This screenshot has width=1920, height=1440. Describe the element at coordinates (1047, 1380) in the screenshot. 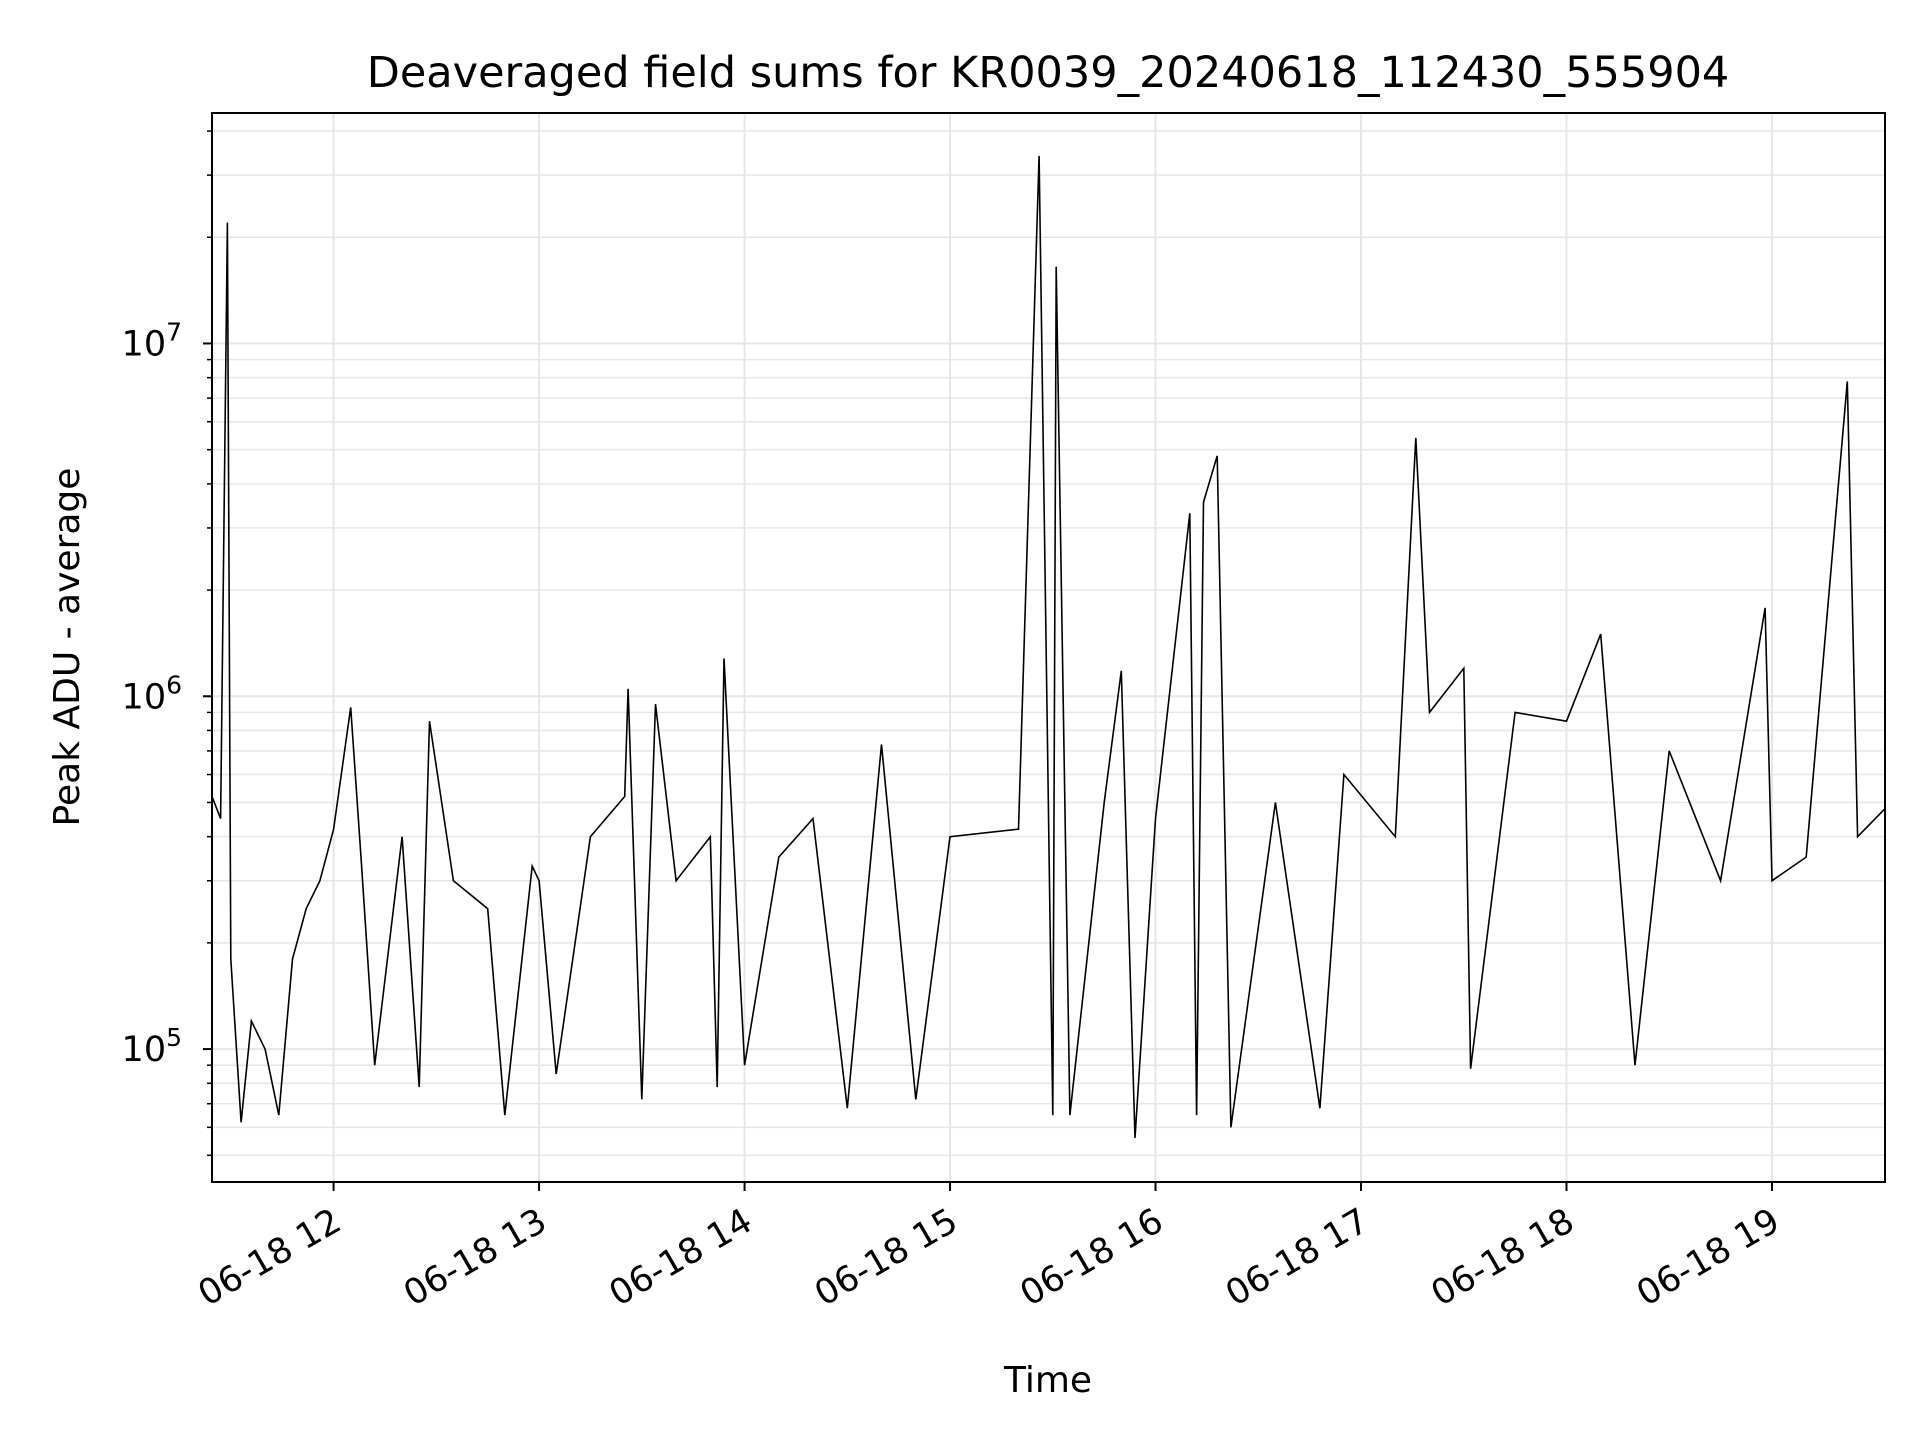

I see `x-axis-label: Time` at that location.